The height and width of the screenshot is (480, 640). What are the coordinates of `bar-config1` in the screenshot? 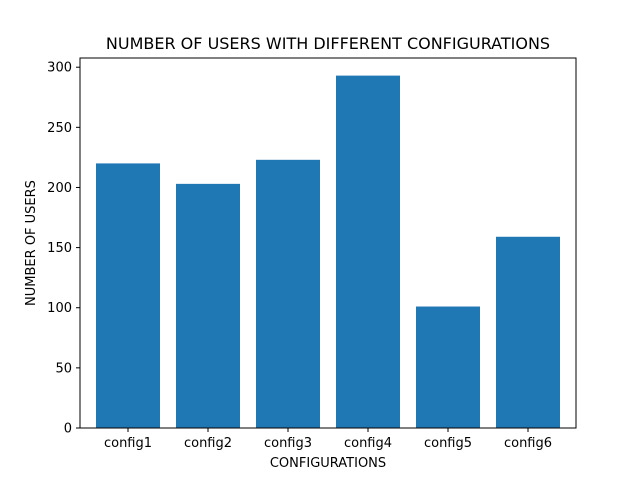 It's located at (128, 295).